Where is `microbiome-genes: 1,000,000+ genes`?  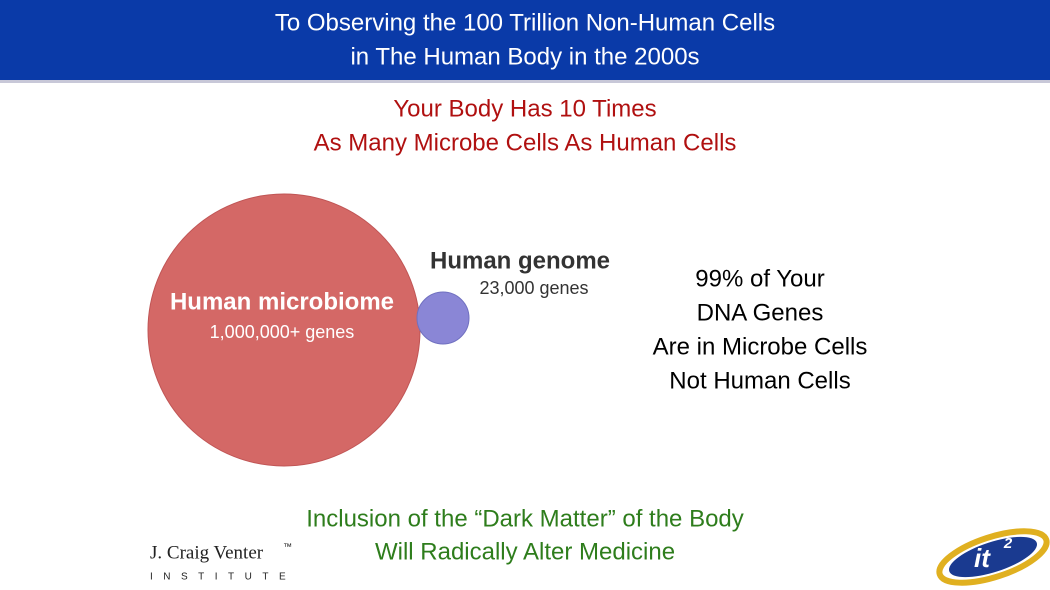
microbiome-genes: 1,000,000+ genes is located at coordinates (282, 332).